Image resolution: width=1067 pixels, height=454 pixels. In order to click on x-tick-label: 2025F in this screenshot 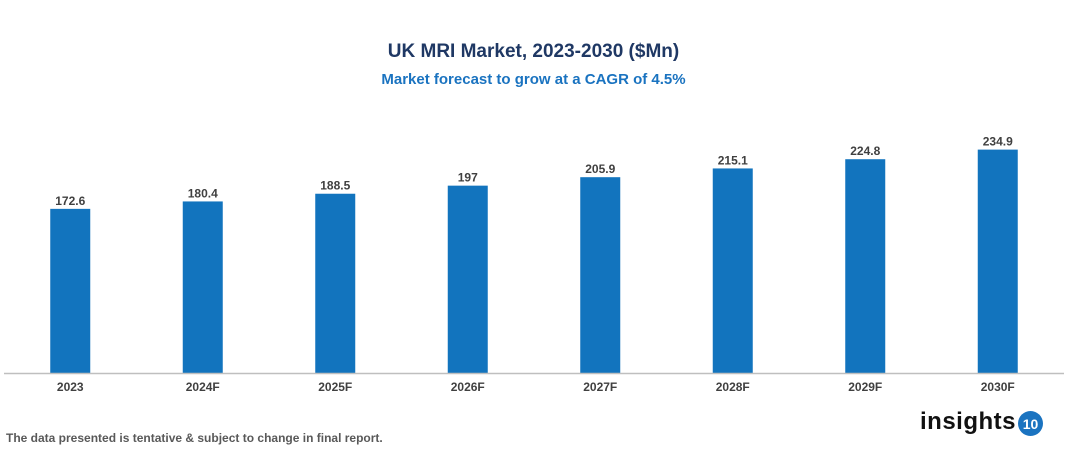, I will do `click(335, 387)`.